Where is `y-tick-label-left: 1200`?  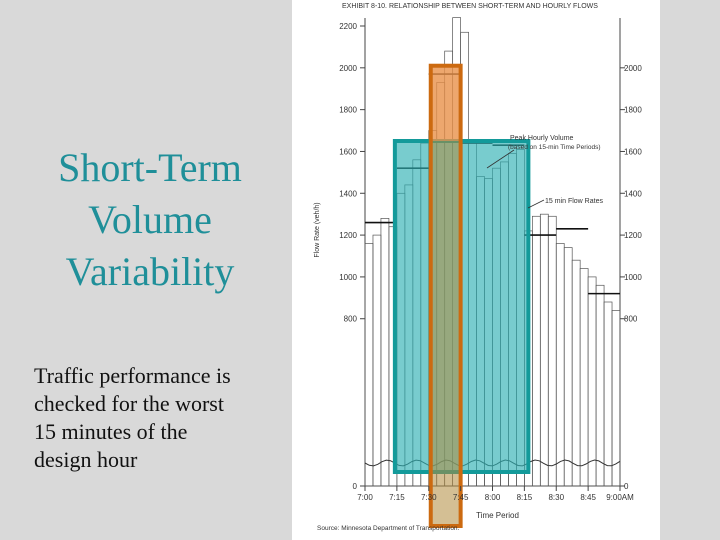 y-tick-label-left: 1200 is located at coordinates (348, 235).